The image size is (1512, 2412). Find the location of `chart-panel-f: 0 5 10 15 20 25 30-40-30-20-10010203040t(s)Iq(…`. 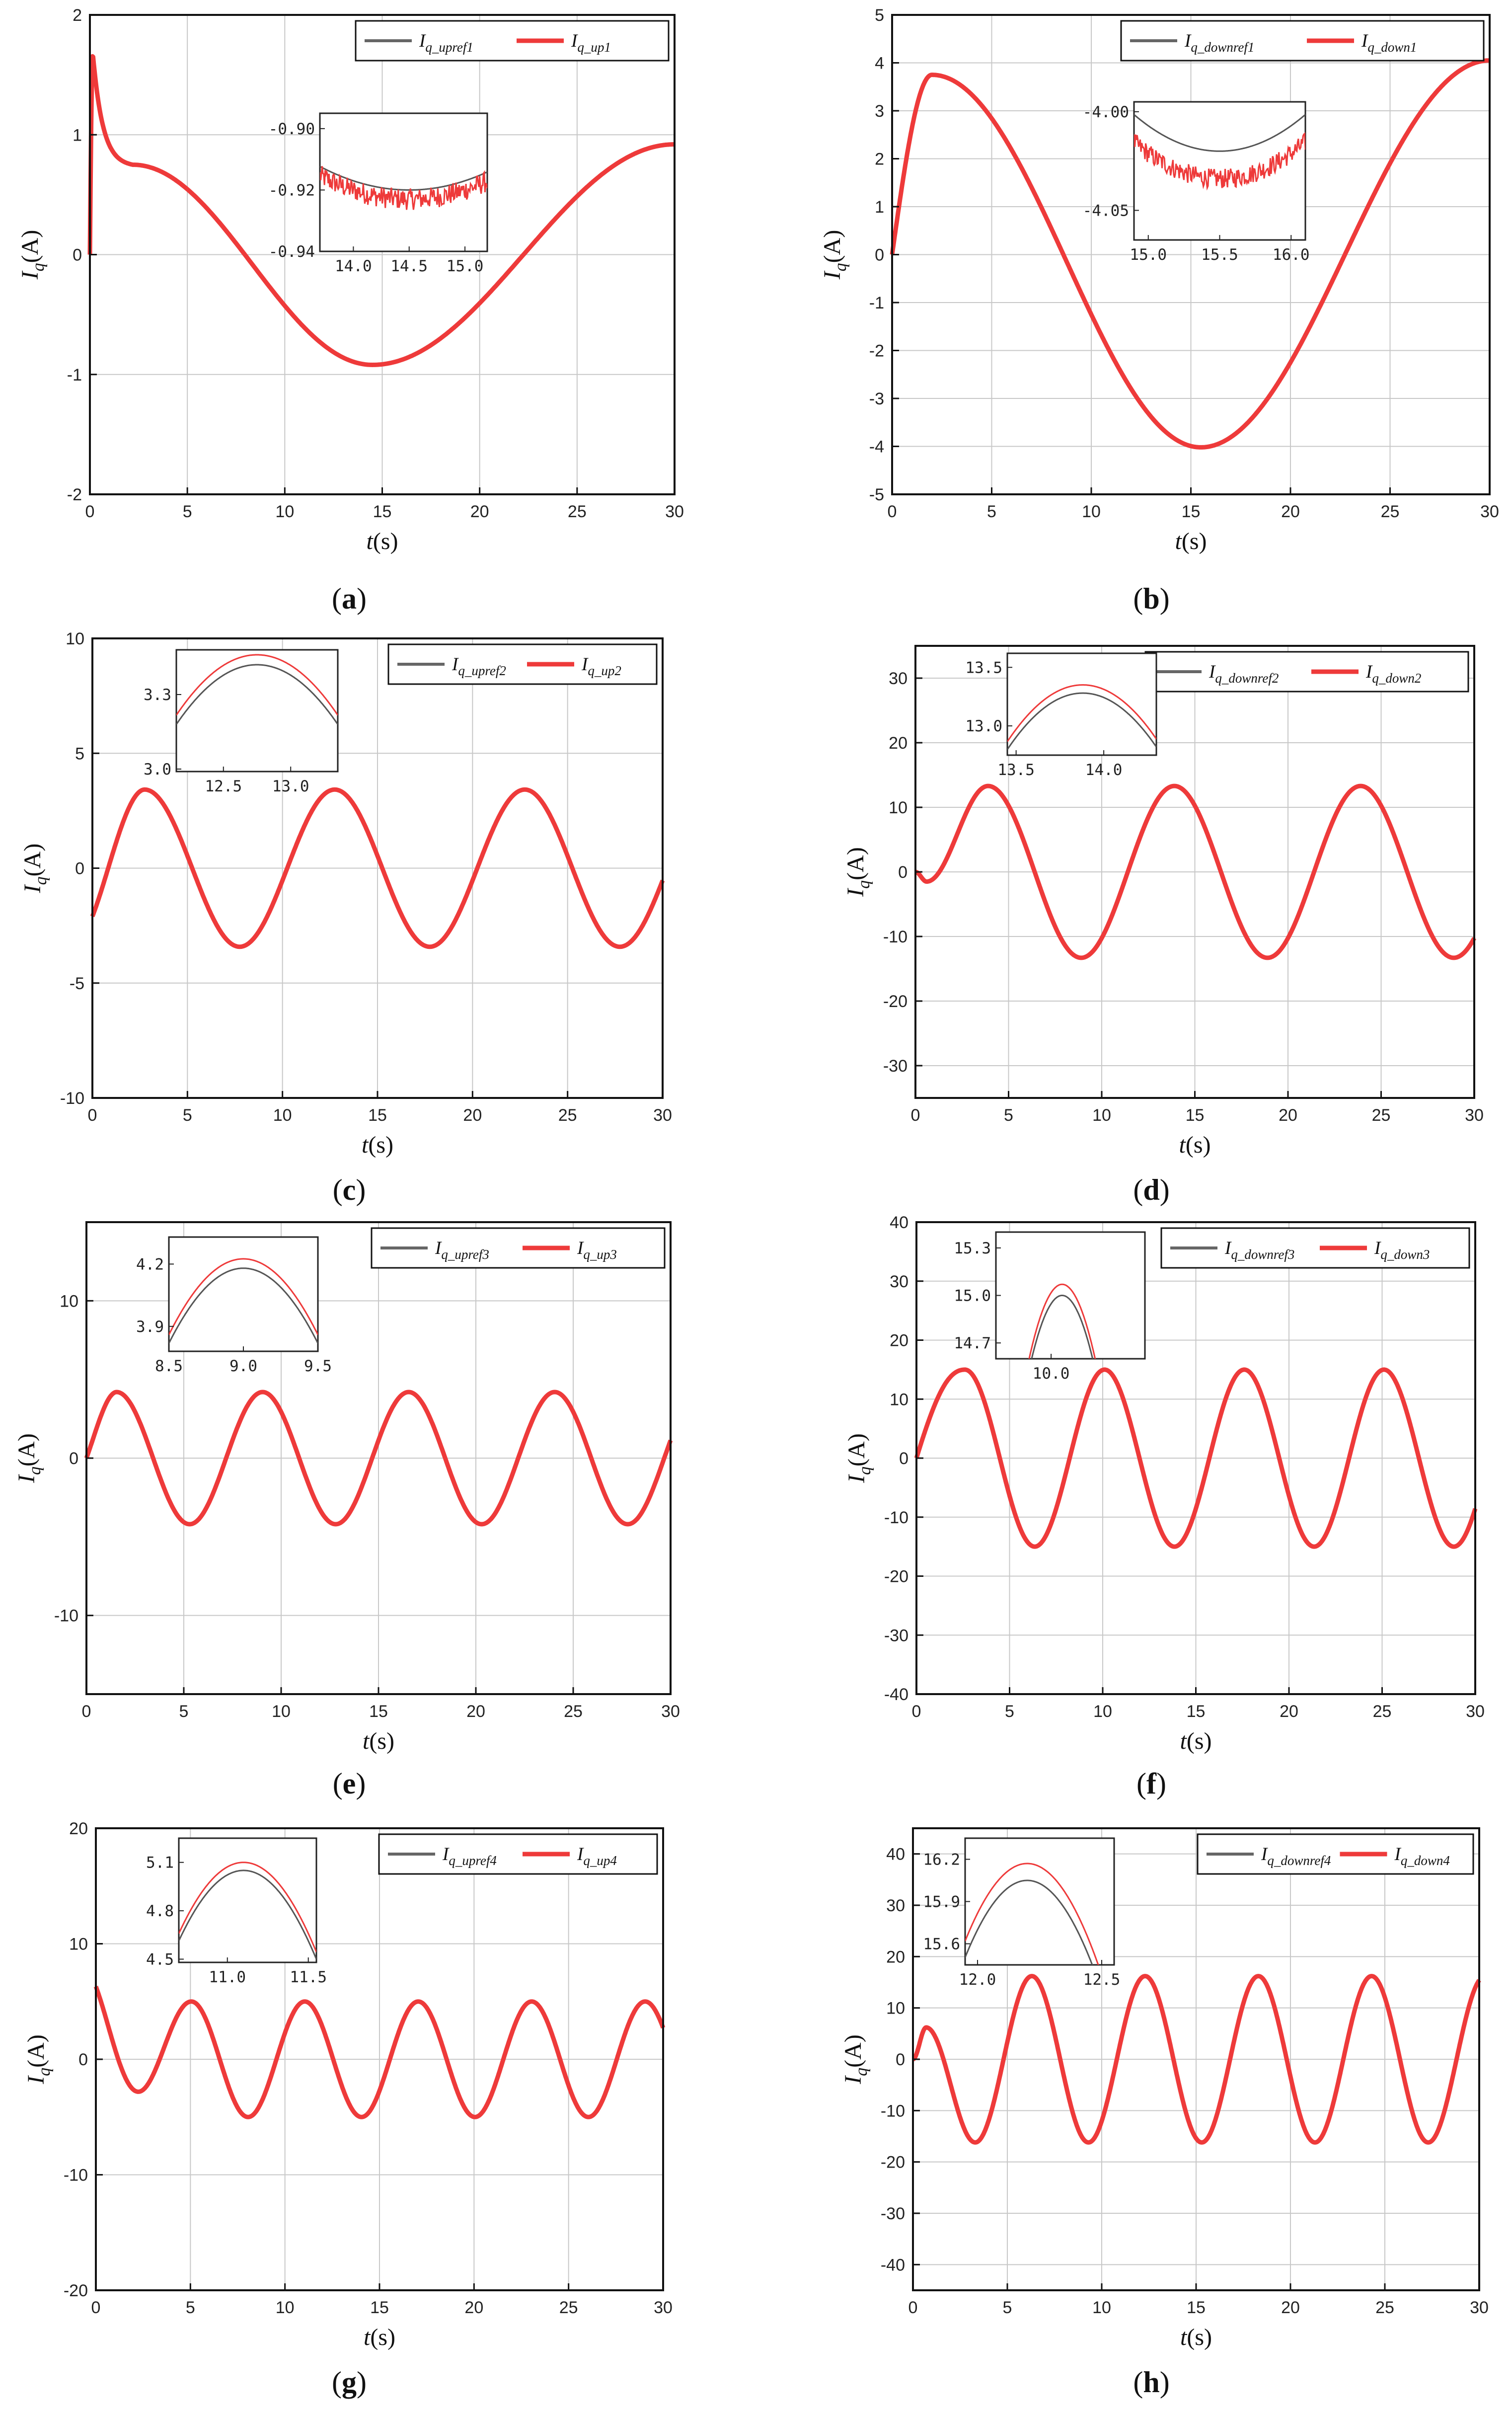

chart-panel-f: 0 5 10 15 20 25 30-40-30-20-10010203040t(s)Iq(… is located at coordinates (1164, 1507).